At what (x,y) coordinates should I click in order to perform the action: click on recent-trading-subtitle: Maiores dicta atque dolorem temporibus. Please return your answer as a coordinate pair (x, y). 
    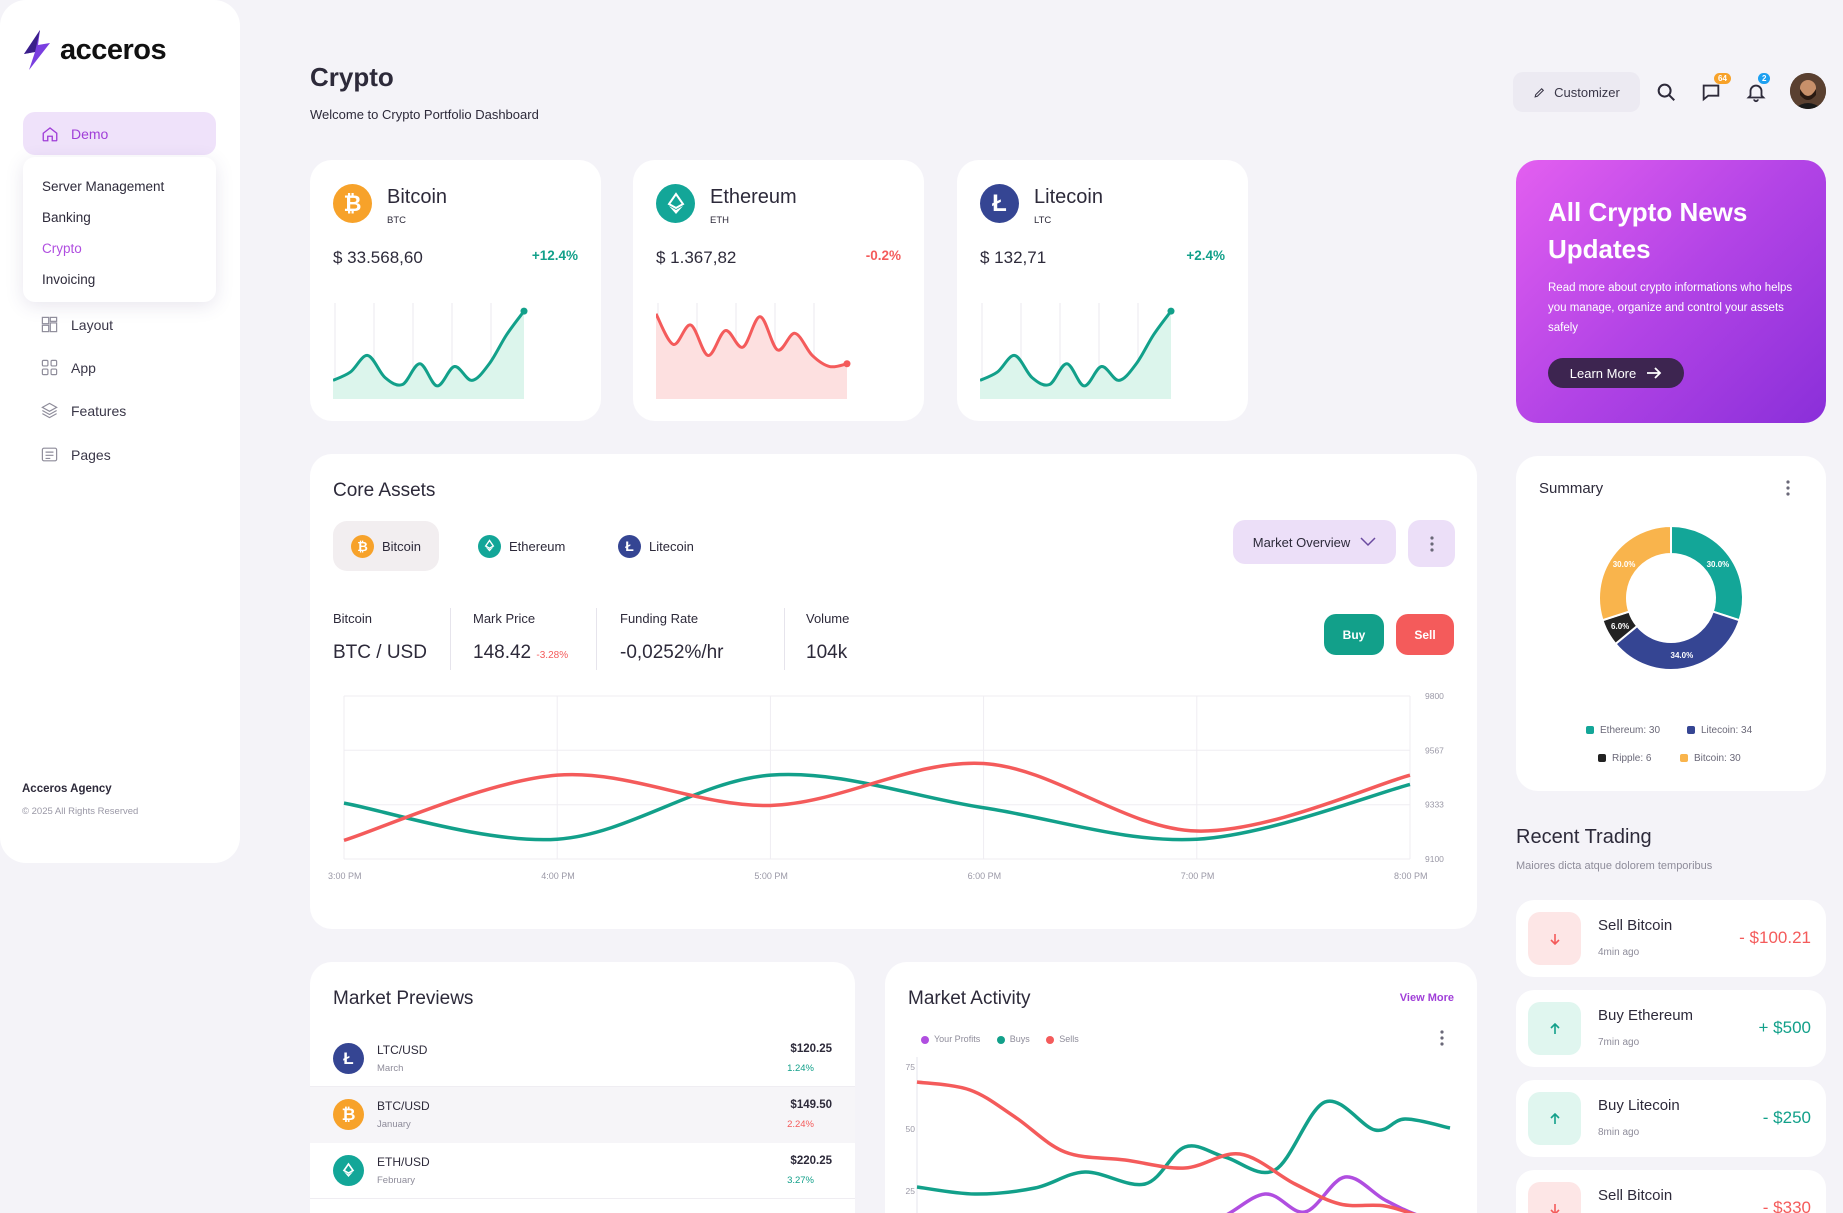
    Looking at the image, I should click on (1614, 866).